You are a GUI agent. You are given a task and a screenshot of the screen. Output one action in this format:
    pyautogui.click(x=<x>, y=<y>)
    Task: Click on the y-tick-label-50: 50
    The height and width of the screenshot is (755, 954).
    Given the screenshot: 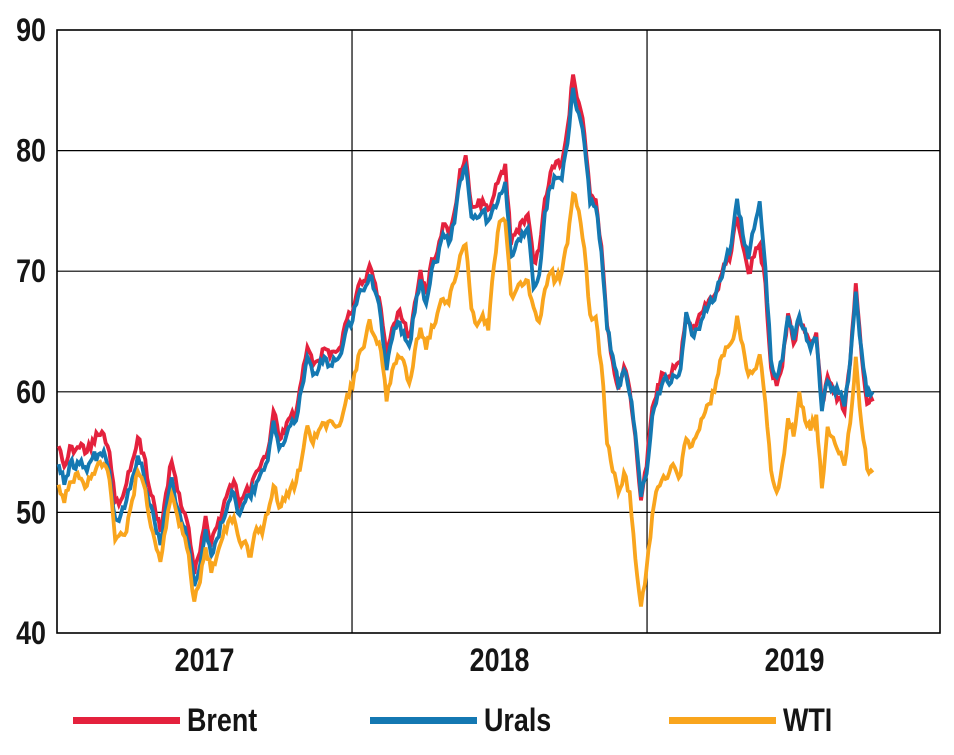 What is the action you would take?
    pyautogui.click(x=31, y=513)
    